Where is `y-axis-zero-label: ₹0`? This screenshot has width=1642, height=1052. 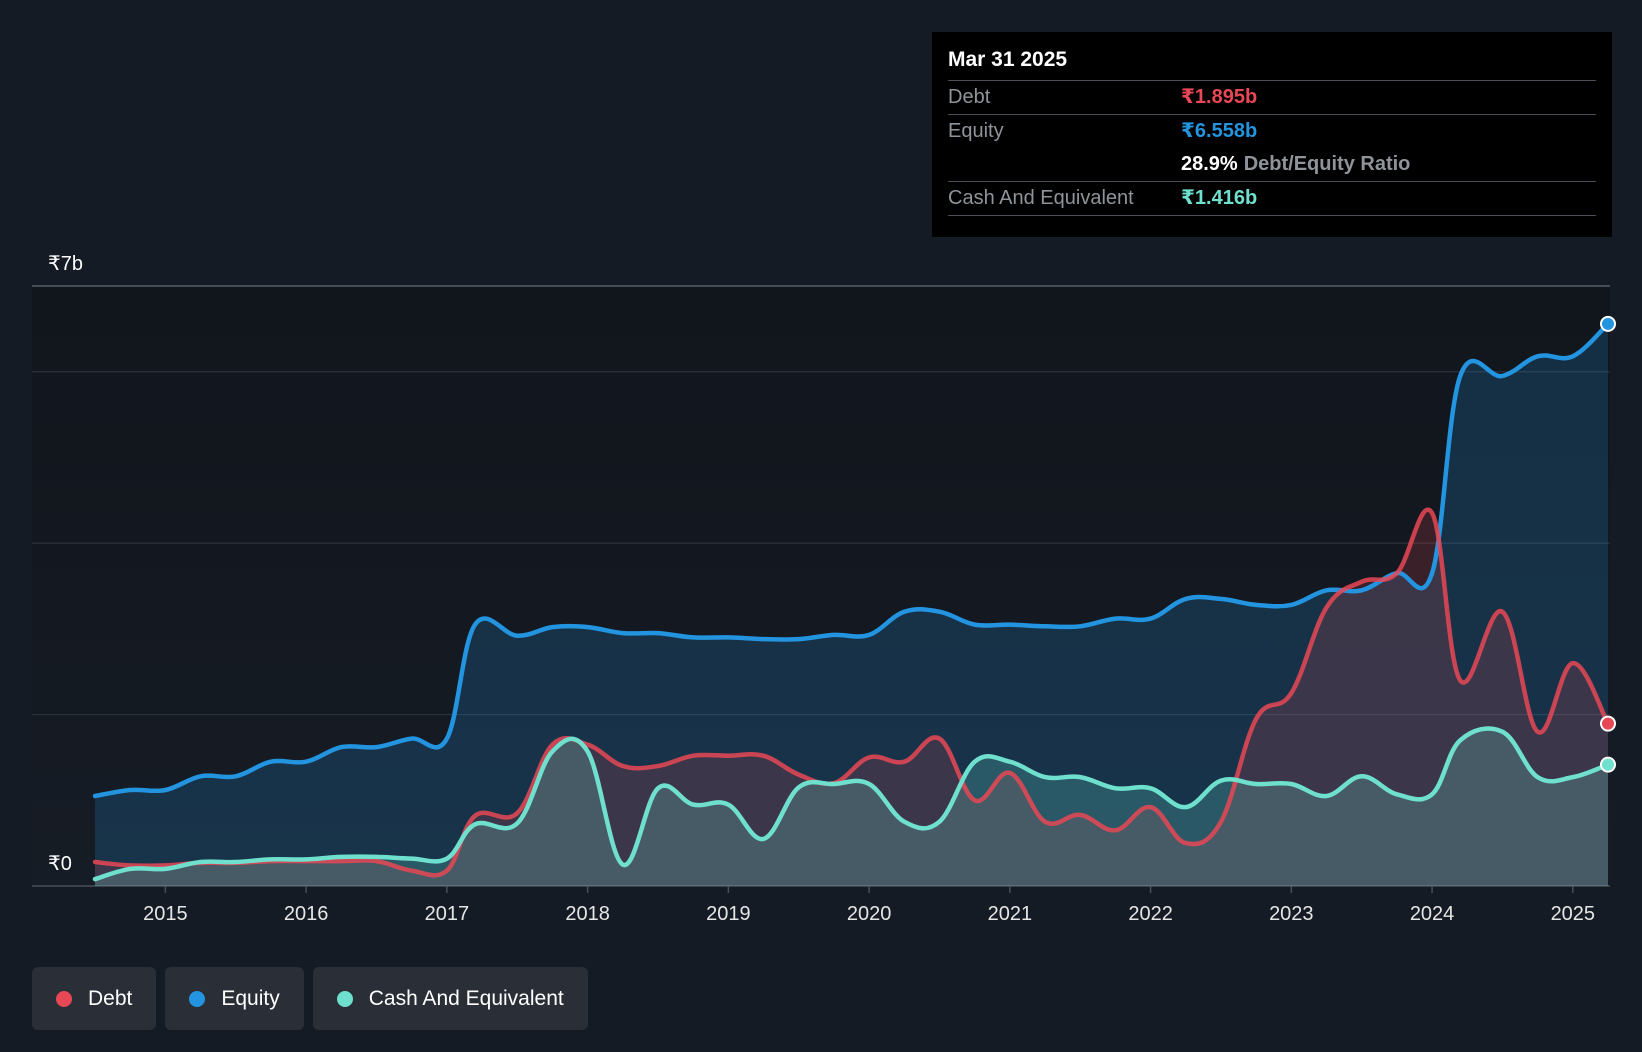 y-axis-zero-label: ₹0 is located at coordinates (60, 864).